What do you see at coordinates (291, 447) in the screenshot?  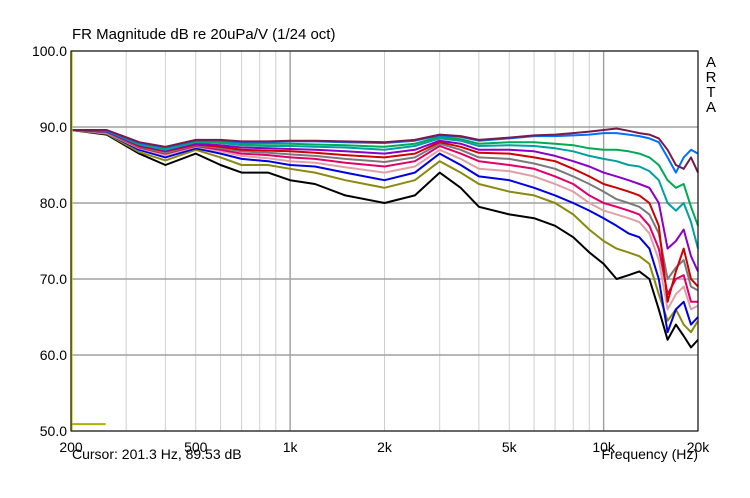 I see `x-tick-label: 1k` at bounding box center [291, 447].